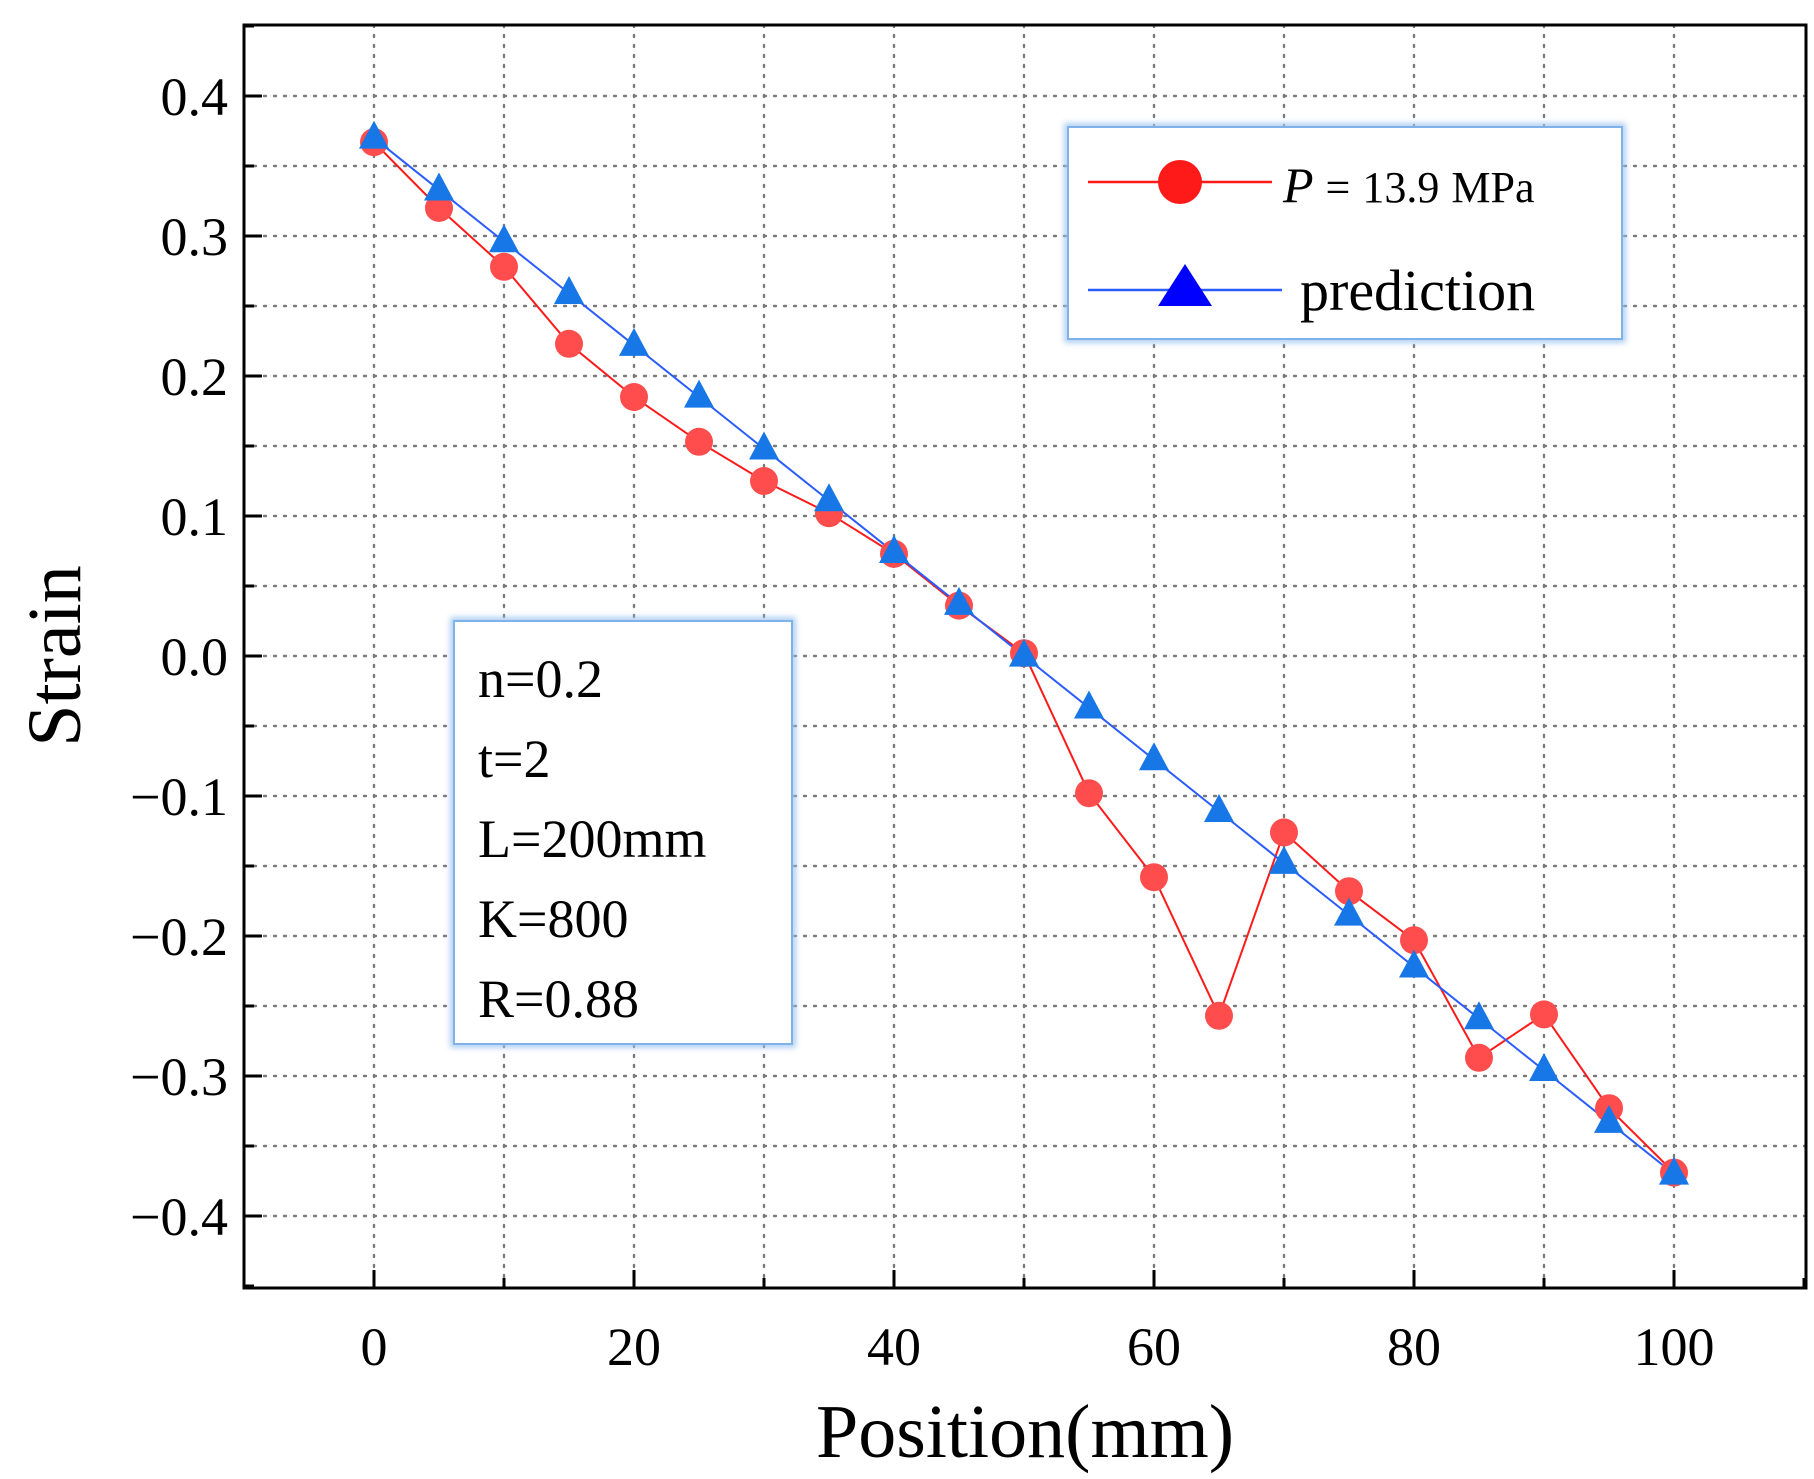 This screenshot has width=1814, height=1479. I want to click on y-tick-label: −0.1, so click(179, 797).